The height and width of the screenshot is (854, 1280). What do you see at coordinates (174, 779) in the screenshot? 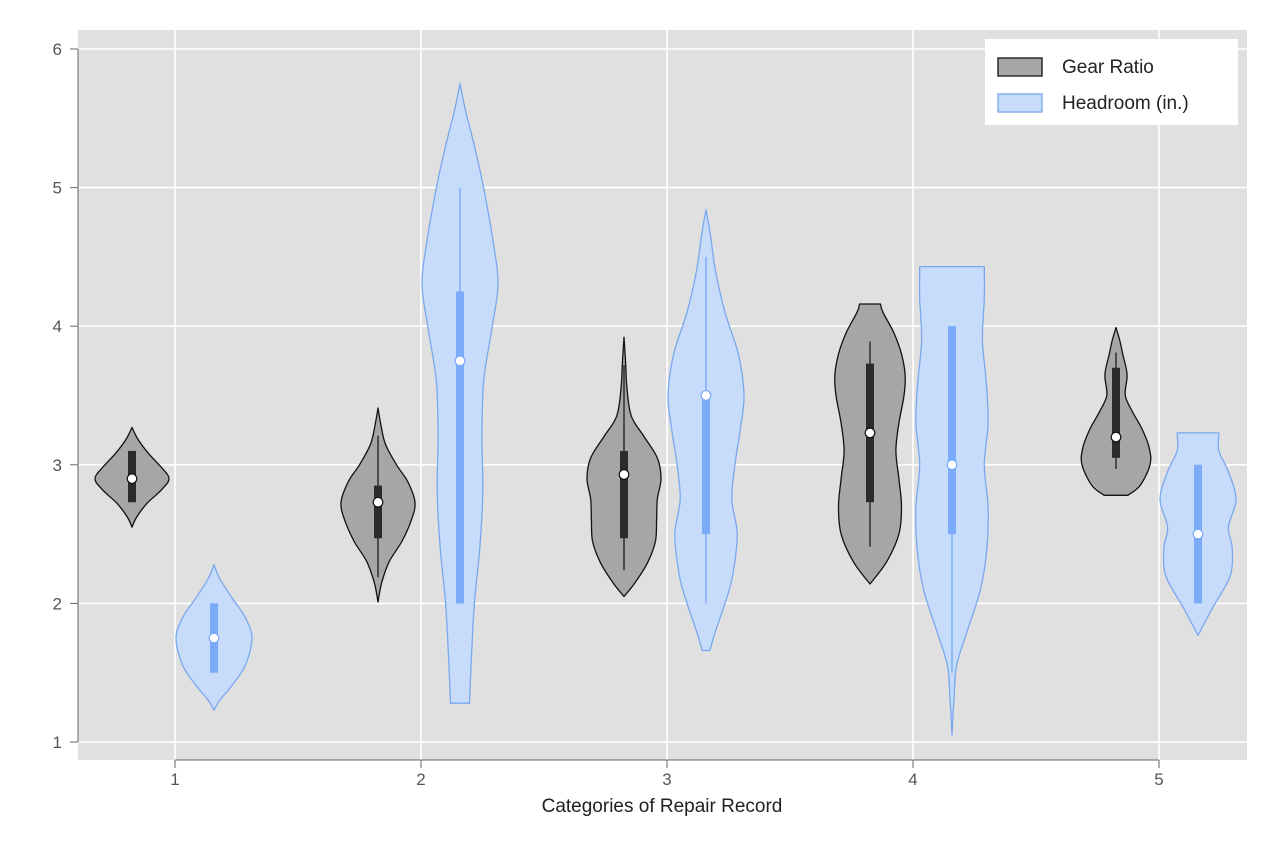
I see `x-tick-label: 1` at bounding box center [174, 779].